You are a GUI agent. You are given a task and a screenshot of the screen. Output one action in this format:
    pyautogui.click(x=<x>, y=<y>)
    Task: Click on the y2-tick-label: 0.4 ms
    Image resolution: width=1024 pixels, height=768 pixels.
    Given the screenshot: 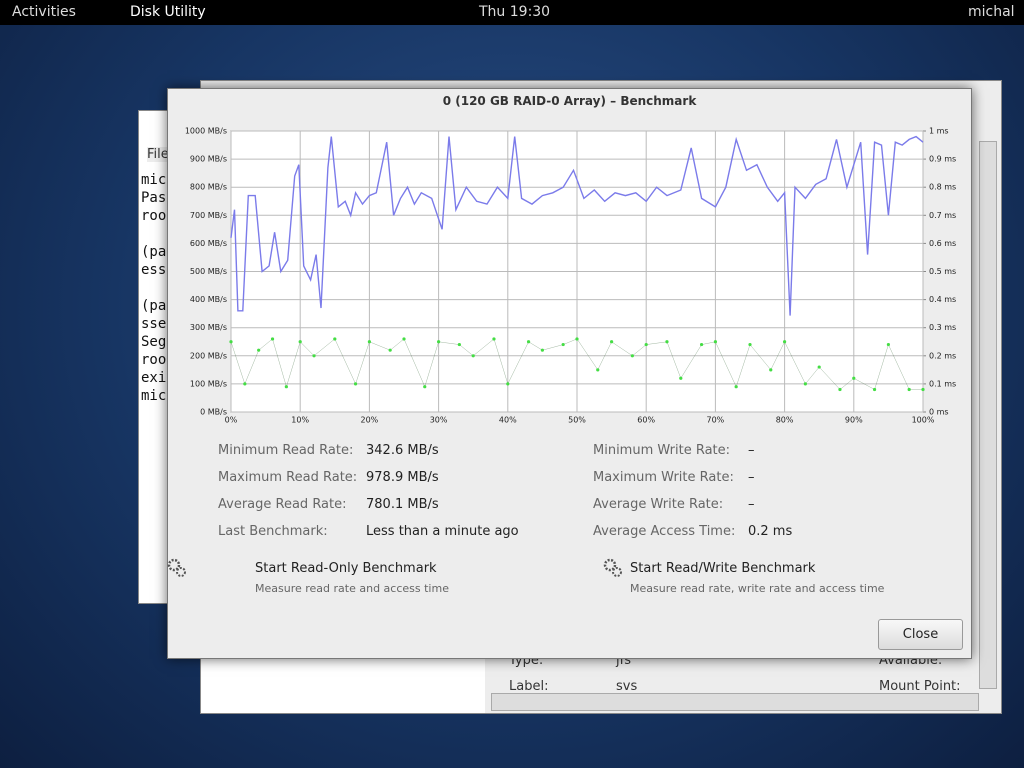 What is the action you would take?
    pyautogui.click(x=942, y=299)
    